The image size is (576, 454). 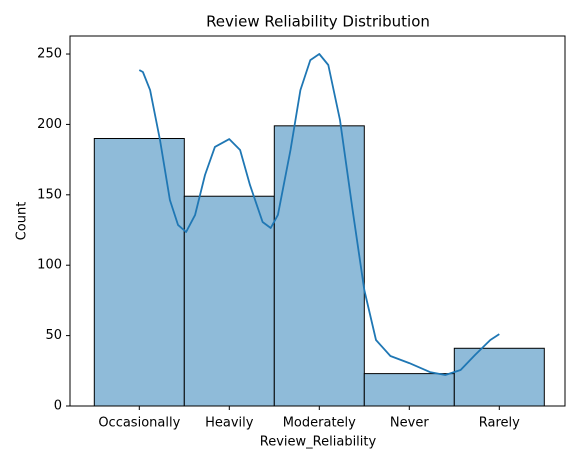 What do you see at coordinates (229, 423) in the screenshot?
I see `x-tick-label: Heavily` at bounding box center [229, 423].